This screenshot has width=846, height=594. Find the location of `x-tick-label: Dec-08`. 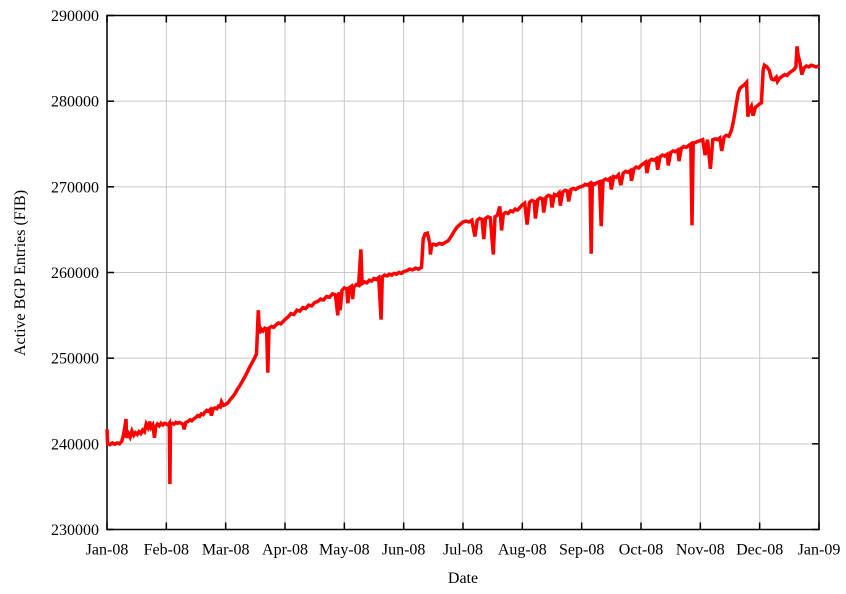

x-tick-label: Dec-08 is located at coordinates (759, 550).